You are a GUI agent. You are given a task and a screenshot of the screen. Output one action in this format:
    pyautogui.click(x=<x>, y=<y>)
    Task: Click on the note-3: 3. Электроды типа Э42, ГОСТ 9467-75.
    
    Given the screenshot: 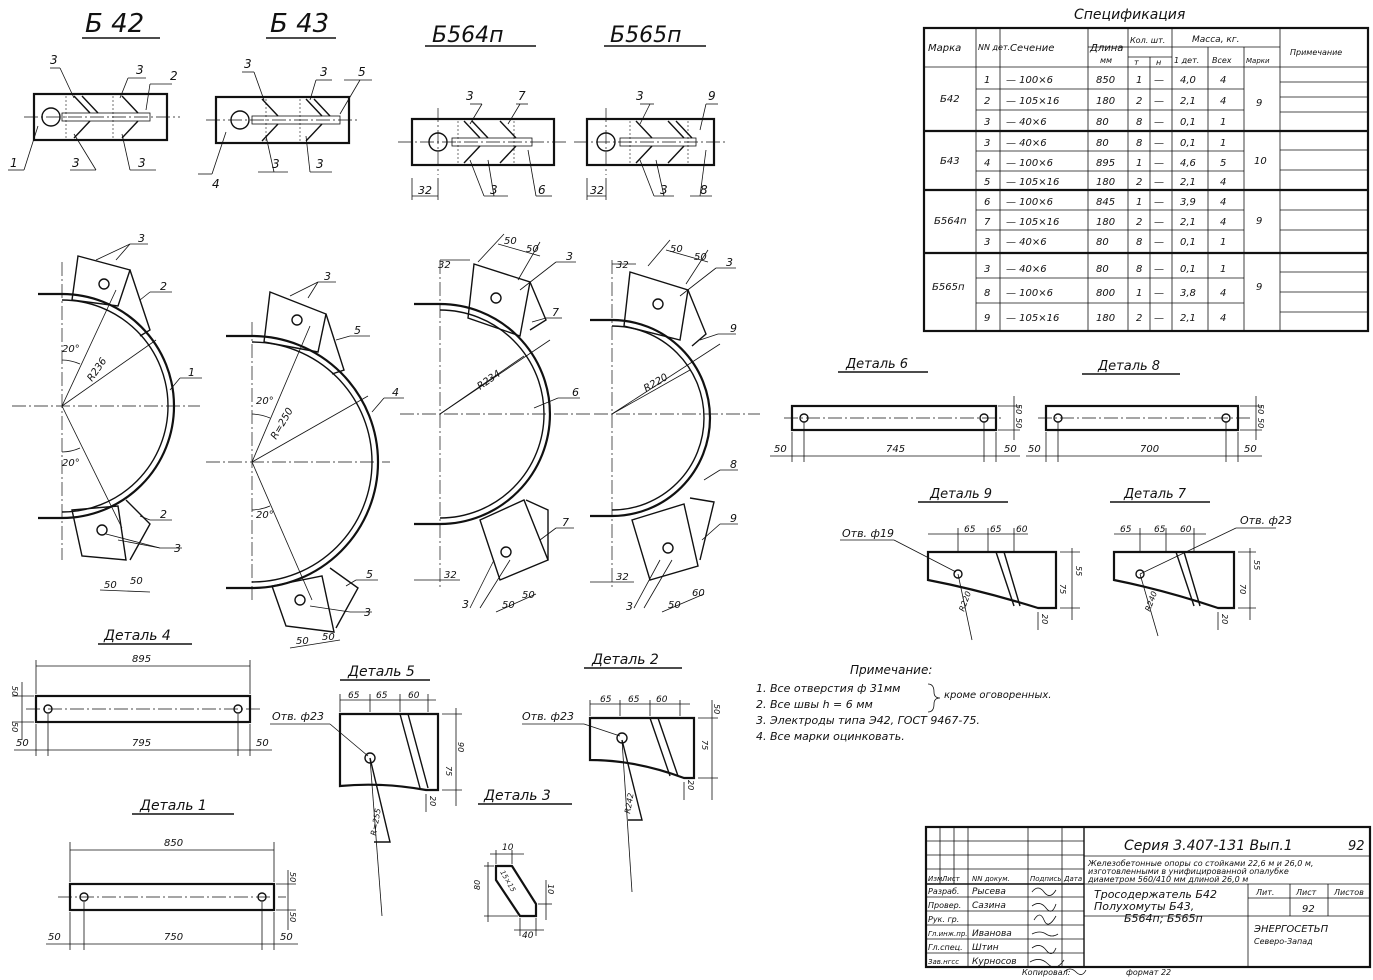 What is the action you would take?
    pyautogui.click(x=868, y=720)
    